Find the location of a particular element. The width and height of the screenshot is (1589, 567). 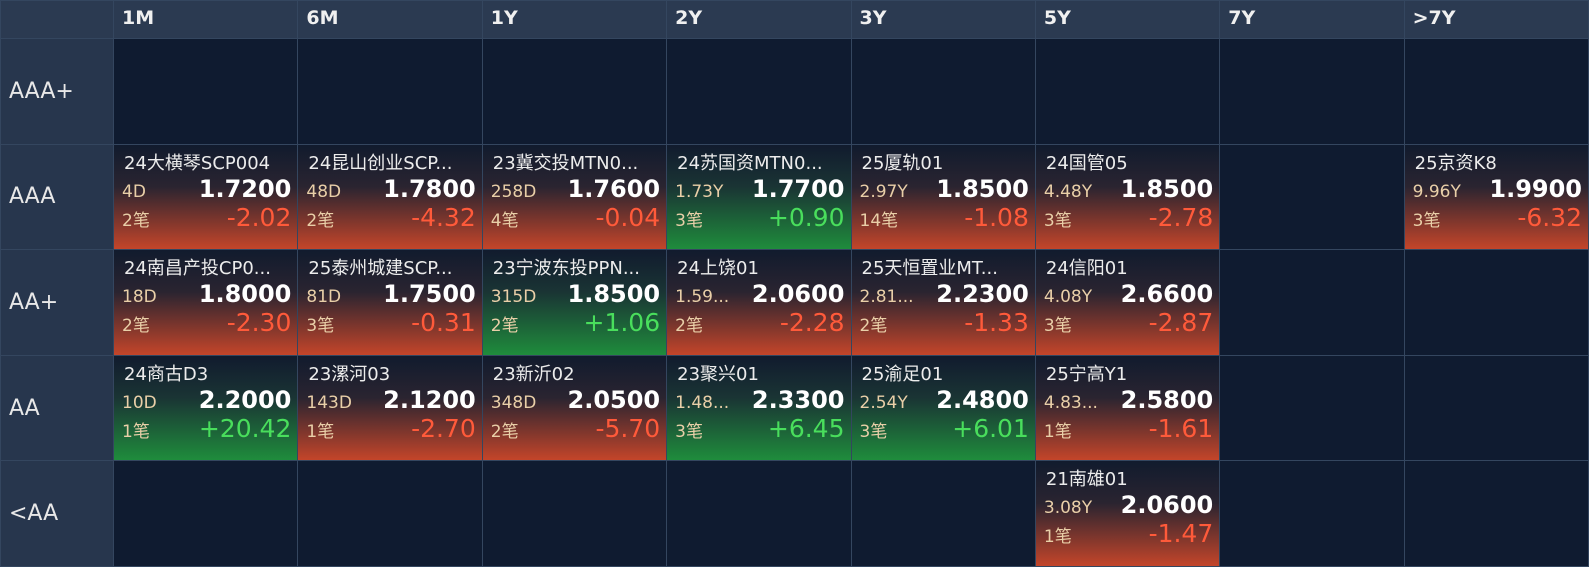

change: -2.78 is located at coordinates (1181, 217).